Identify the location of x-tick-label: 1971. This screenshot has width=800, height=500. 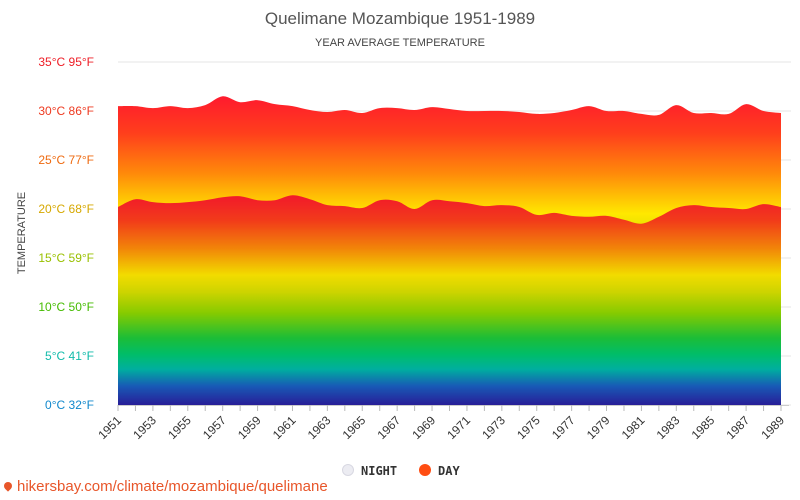
(458, 427).